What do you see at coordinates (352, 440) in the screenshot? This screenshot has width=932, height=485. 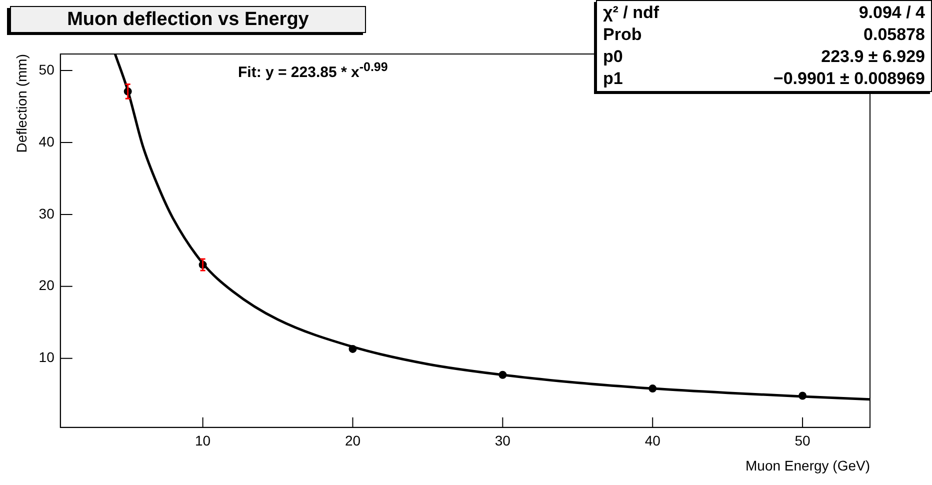 I see `x-tick-label: 20` at bounding box center [352, 440].